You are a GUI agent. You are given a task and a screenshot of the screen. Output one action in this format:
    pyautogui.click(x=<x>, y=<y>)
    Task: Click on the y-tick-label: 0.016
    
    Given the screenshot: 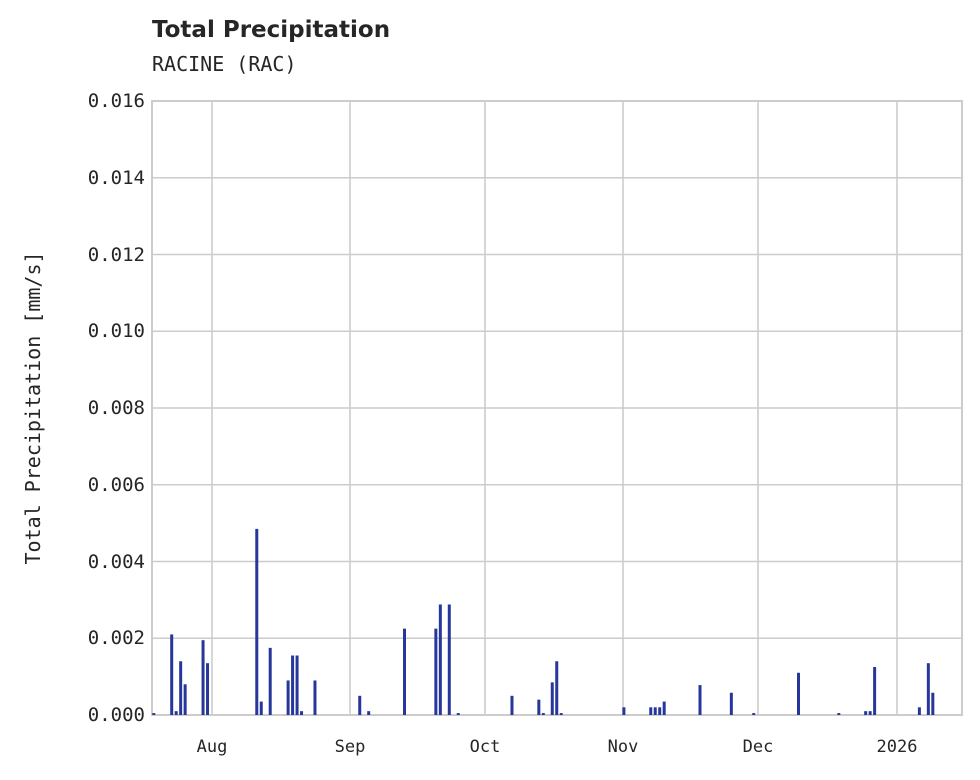 What is the action you would take?
    pyautogui.click(x=116, y=101)
    